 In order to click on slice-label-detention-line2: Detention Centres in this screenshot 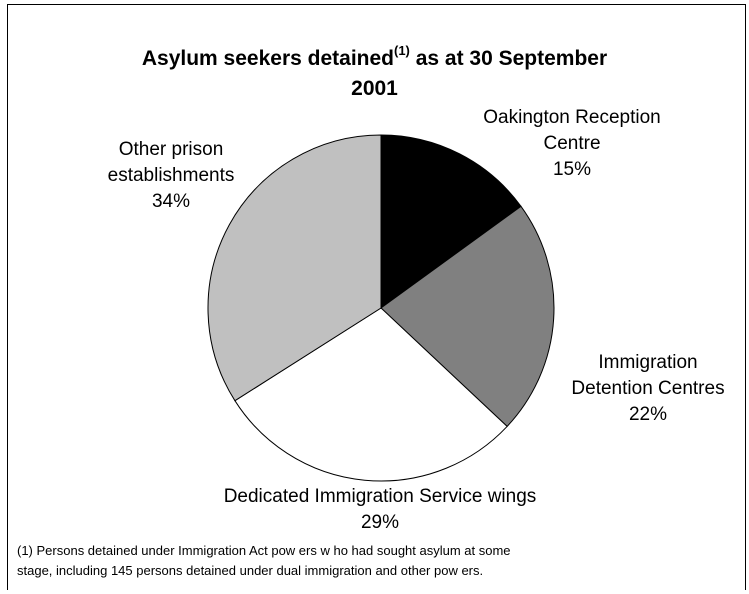, I will do `click(648, 388)`.